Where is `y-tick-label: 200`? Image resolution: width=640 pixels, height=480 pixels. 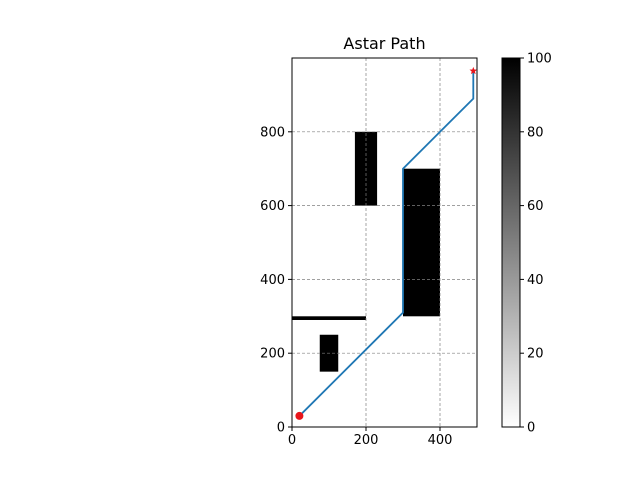 y-tick-label: 200 is located at coordinates (272, 354).